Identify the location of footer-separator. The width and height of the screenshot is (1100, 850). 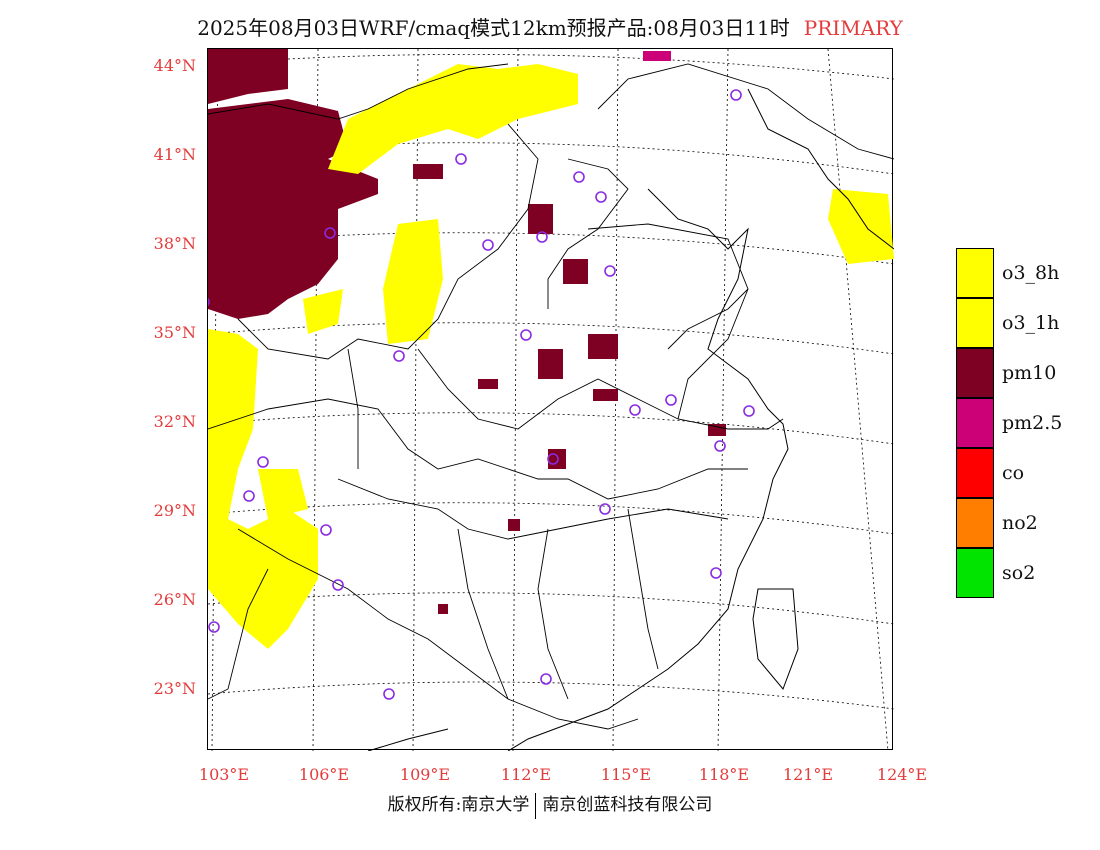
(536, 805).